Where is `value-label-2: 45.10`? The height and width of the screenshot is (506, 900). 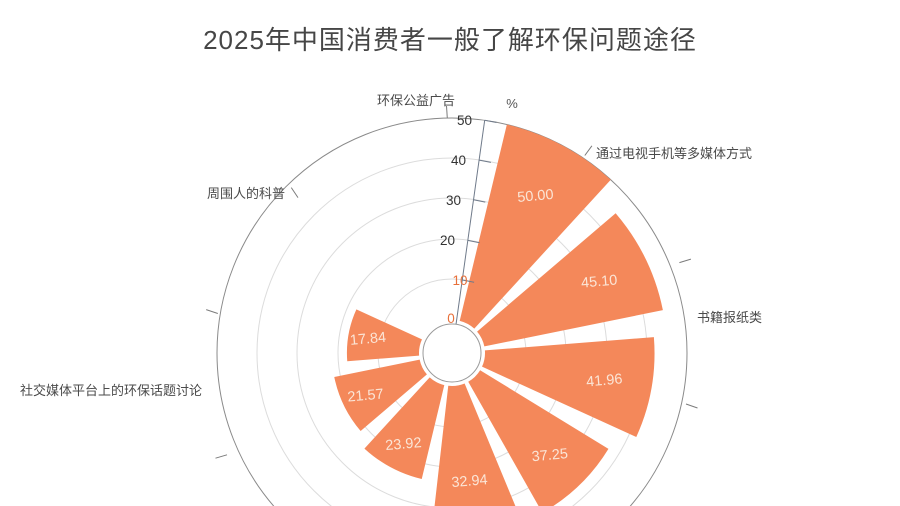
value-label-2: 45.10 is located at coordinates (599, 281).